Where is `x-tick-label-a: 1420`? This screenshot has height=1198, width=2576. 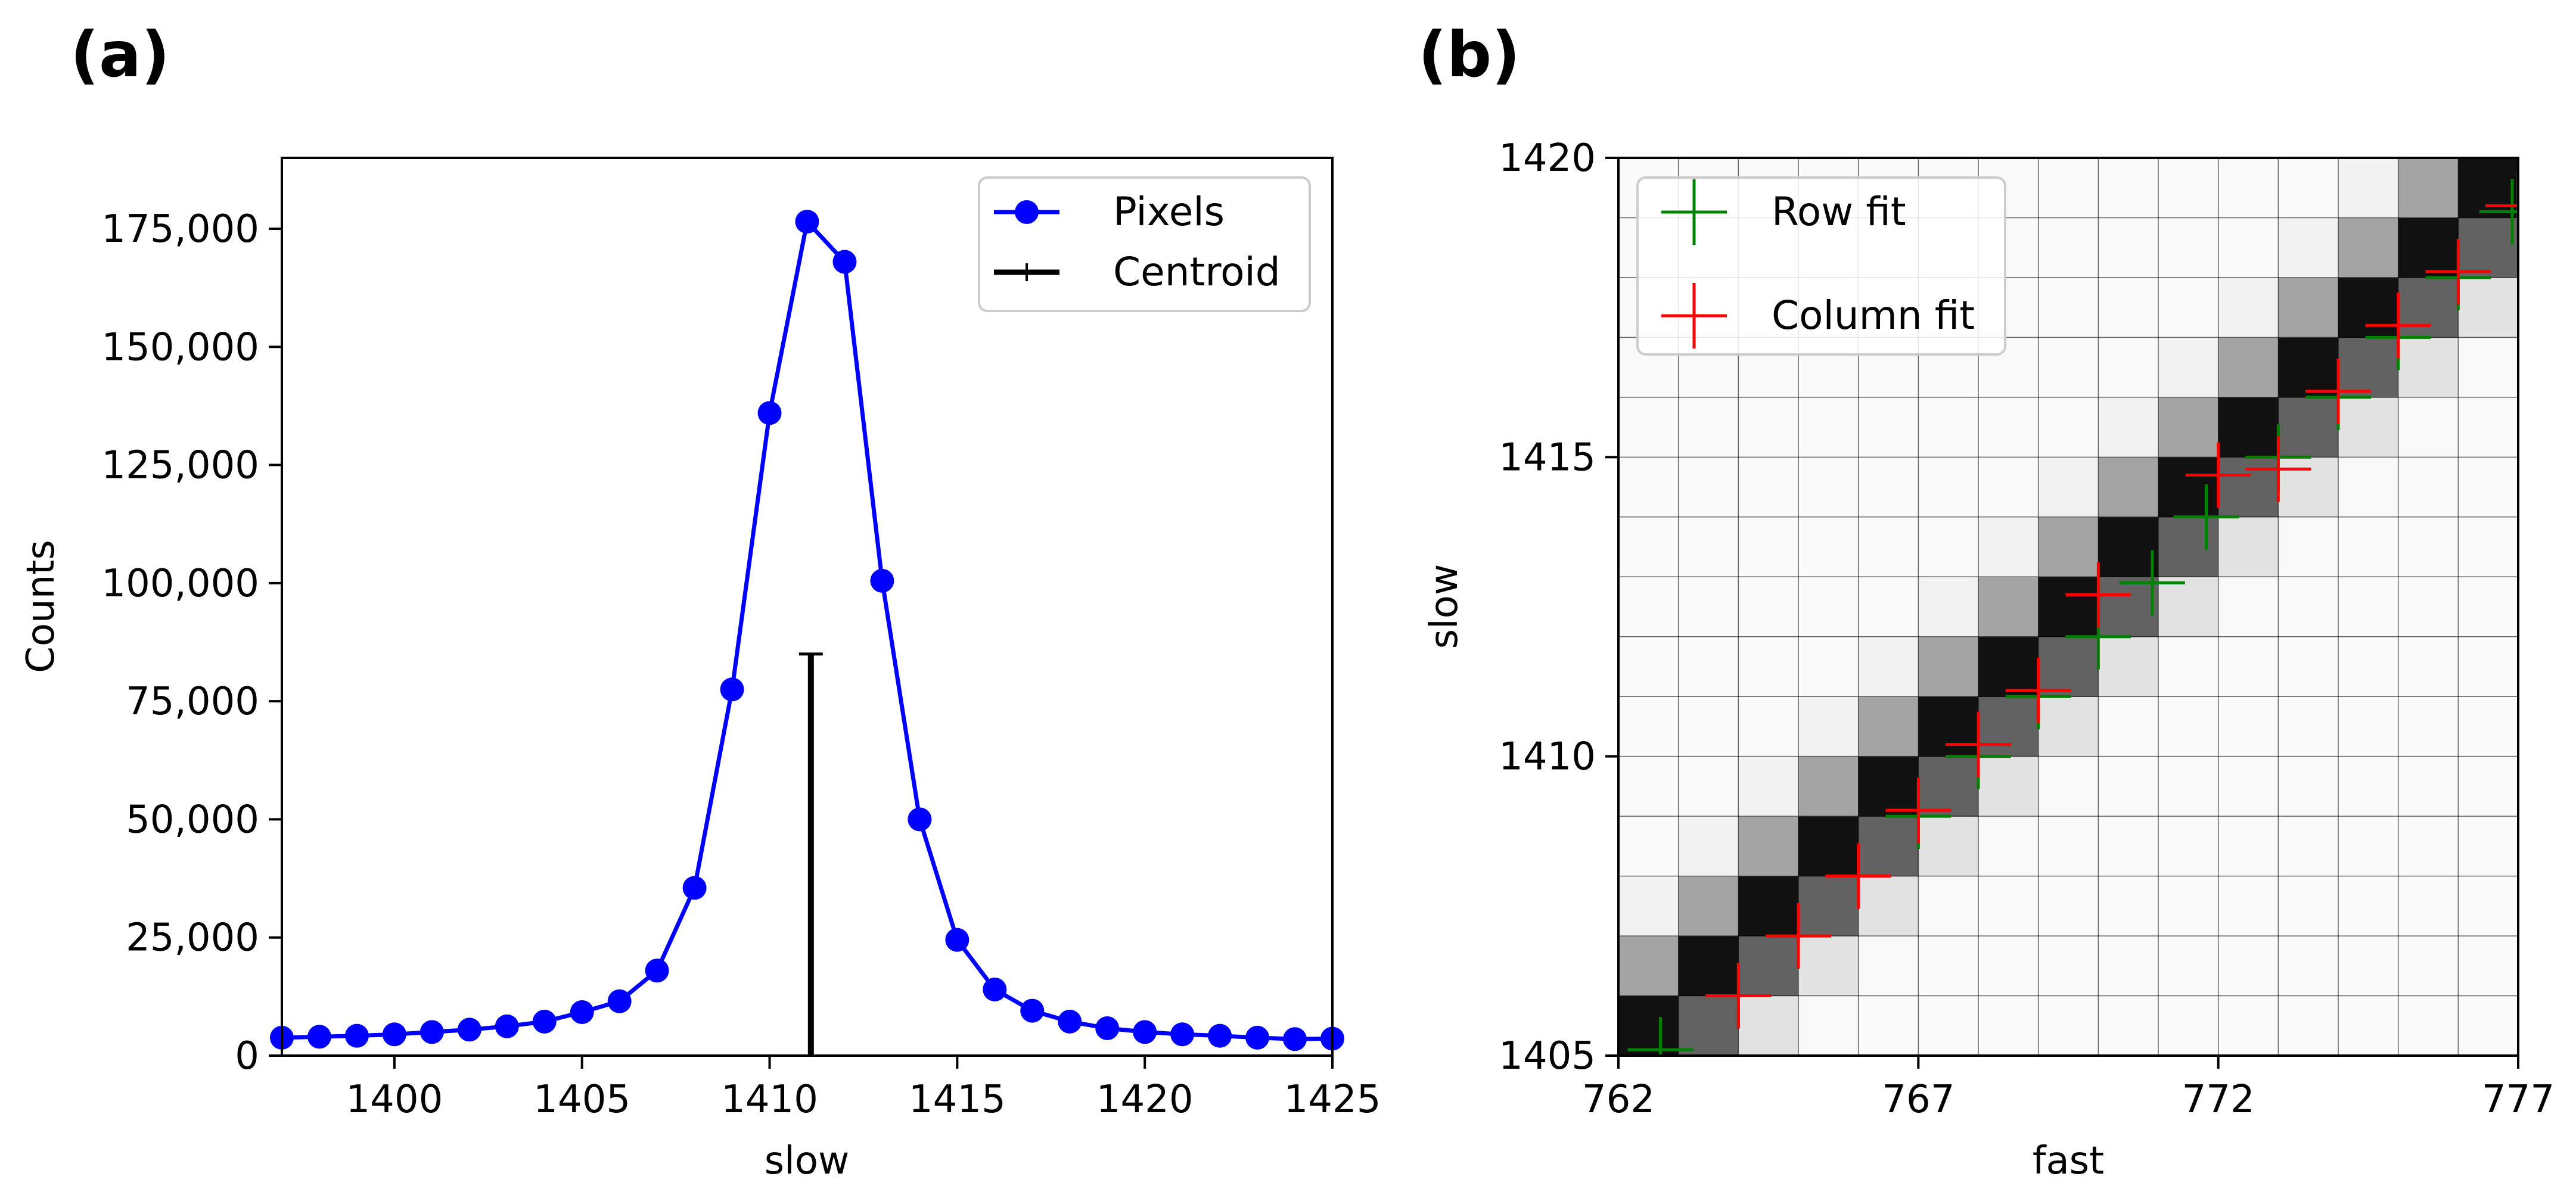
x-tick-label-a: 1420 is located at coordinates (1145, 1100).